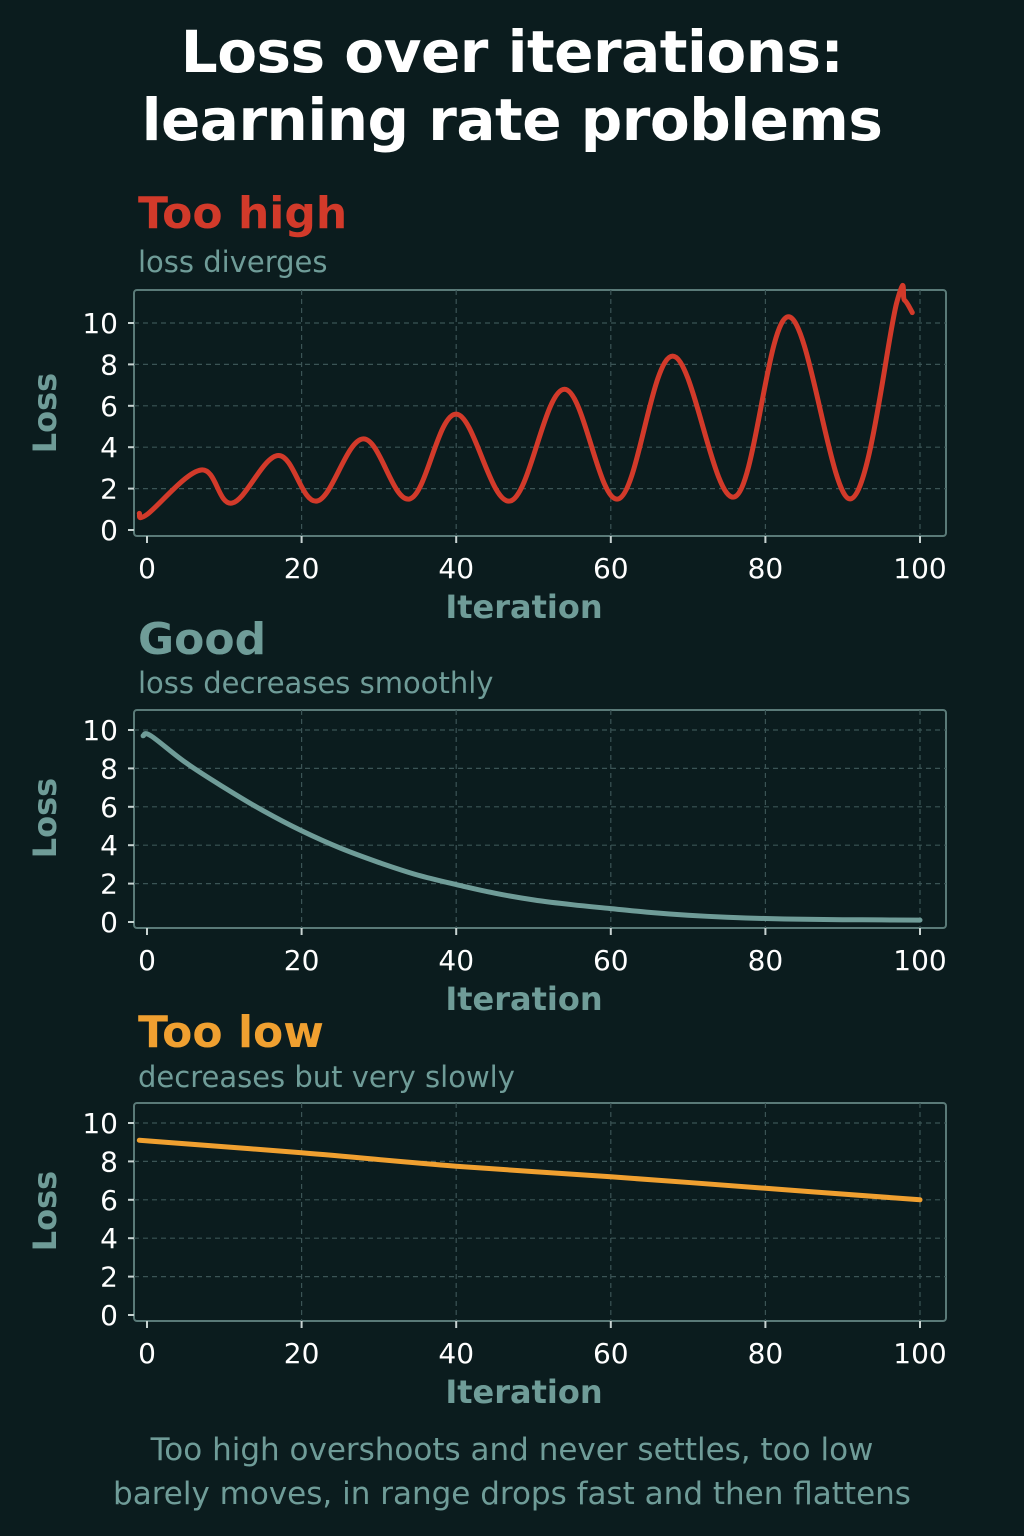 The width and height of the screenshot is (1024, 1536). What do you see at coordinates (202, 639) in the screenshot?
I see `panel-title-good: Good` at bounding box center [202, 639].